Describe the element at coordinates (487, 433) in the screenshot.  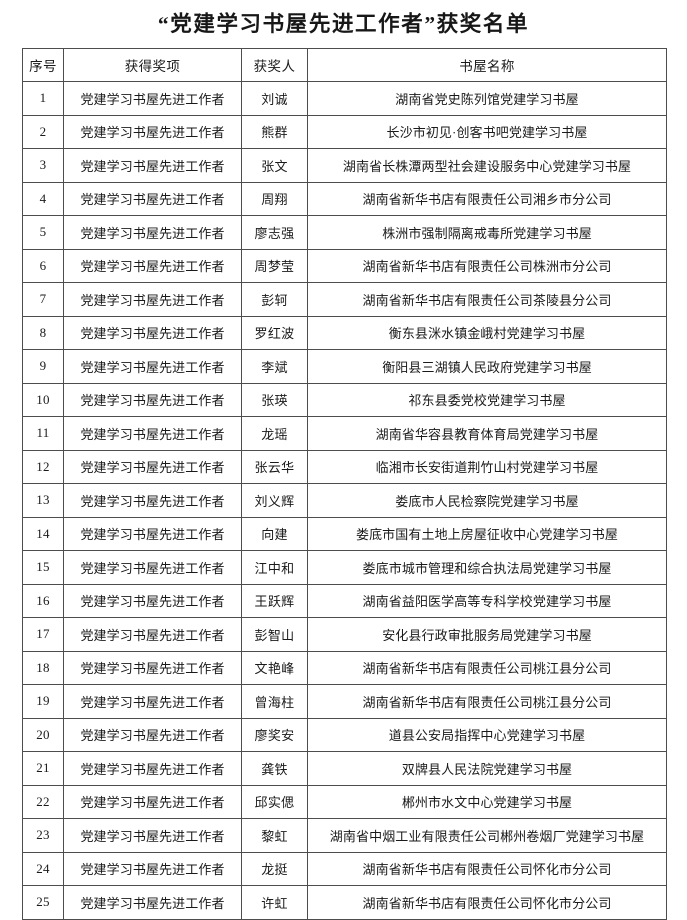
I see `cell-house: 湖南省华容县教育体育局党建学习书屋` at that location.